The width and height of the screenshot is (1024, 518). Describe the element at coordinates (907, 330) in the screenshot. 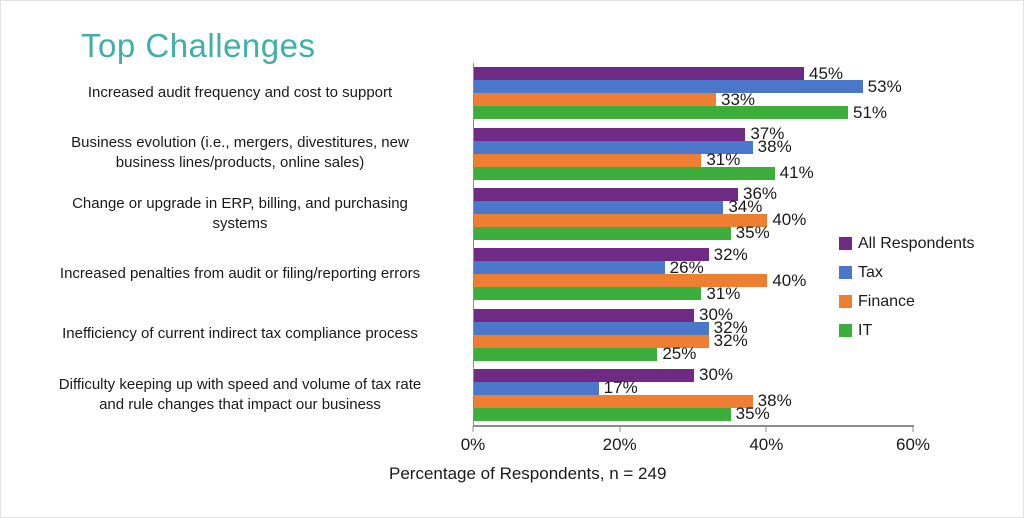

I see `legend-item-it: IT` at that location.